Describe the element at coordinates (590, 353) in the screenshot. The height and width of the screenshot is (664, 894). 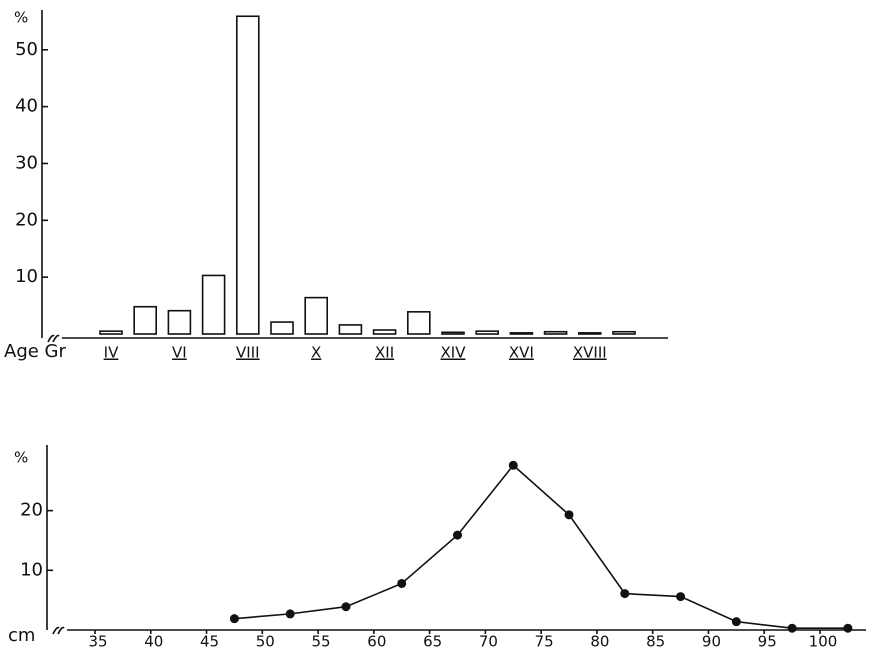
I see `x-tick-label: XVIII` at that location.